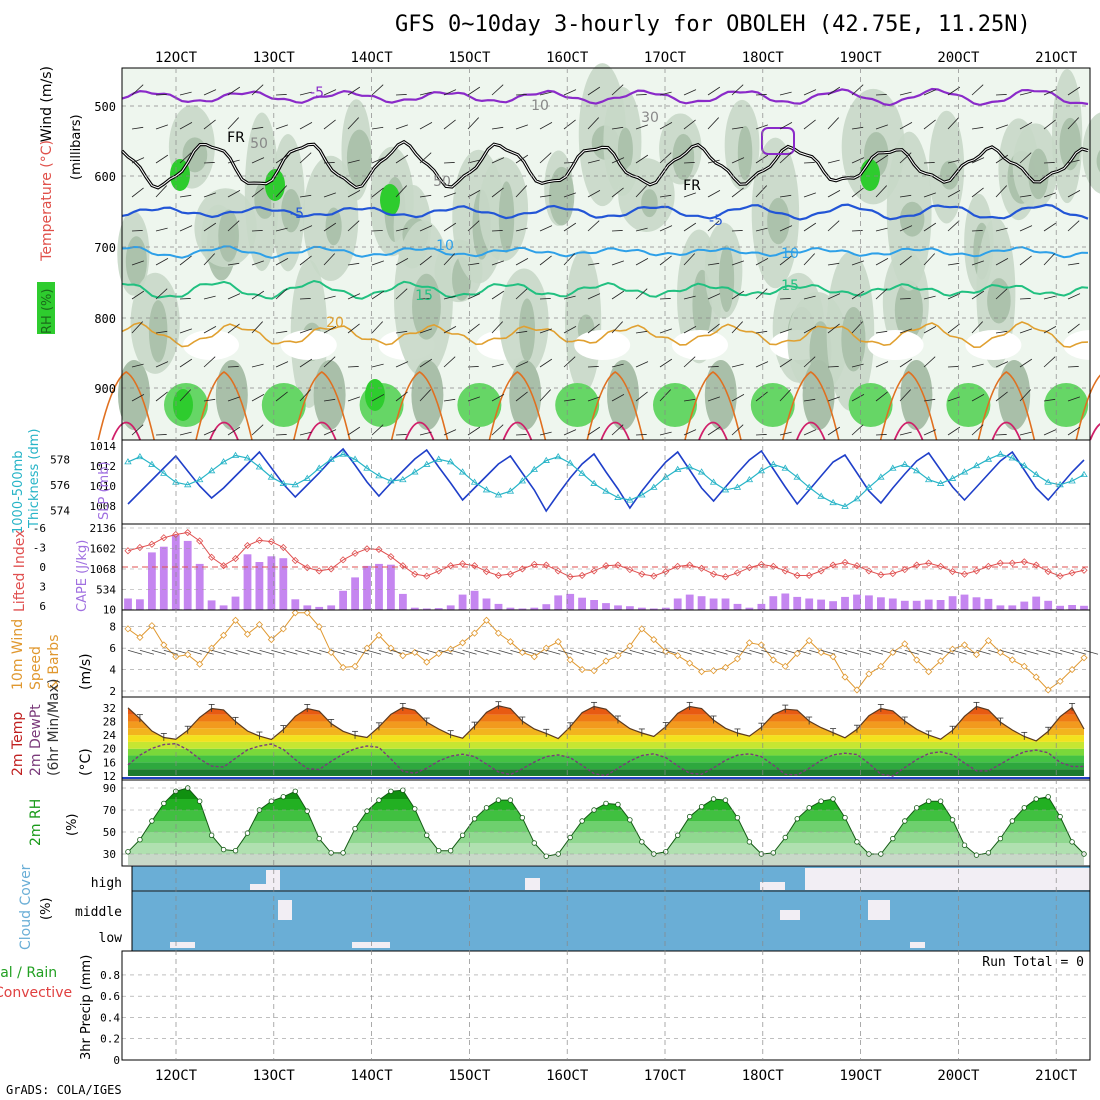 The width and height of the screenshot is (1100, 1100). What do you see at coordinates (109, 762) in the screenshot?
I see `y-tick-label: 16` at bounding box center [109, 762].